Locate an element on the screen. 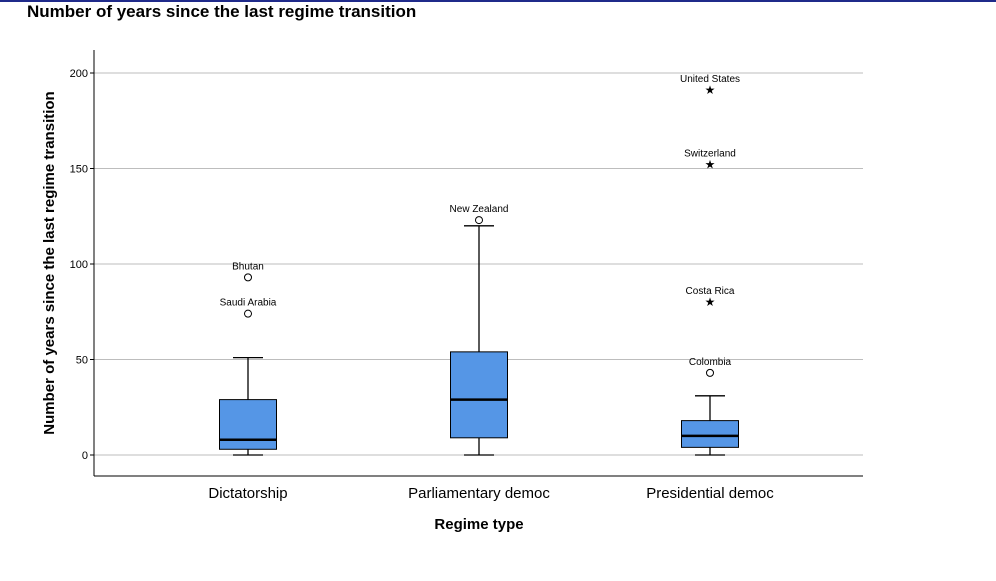 This screenshot has width=996, height=581. box-parliamentary-democ is located at coordinates (479, 340).